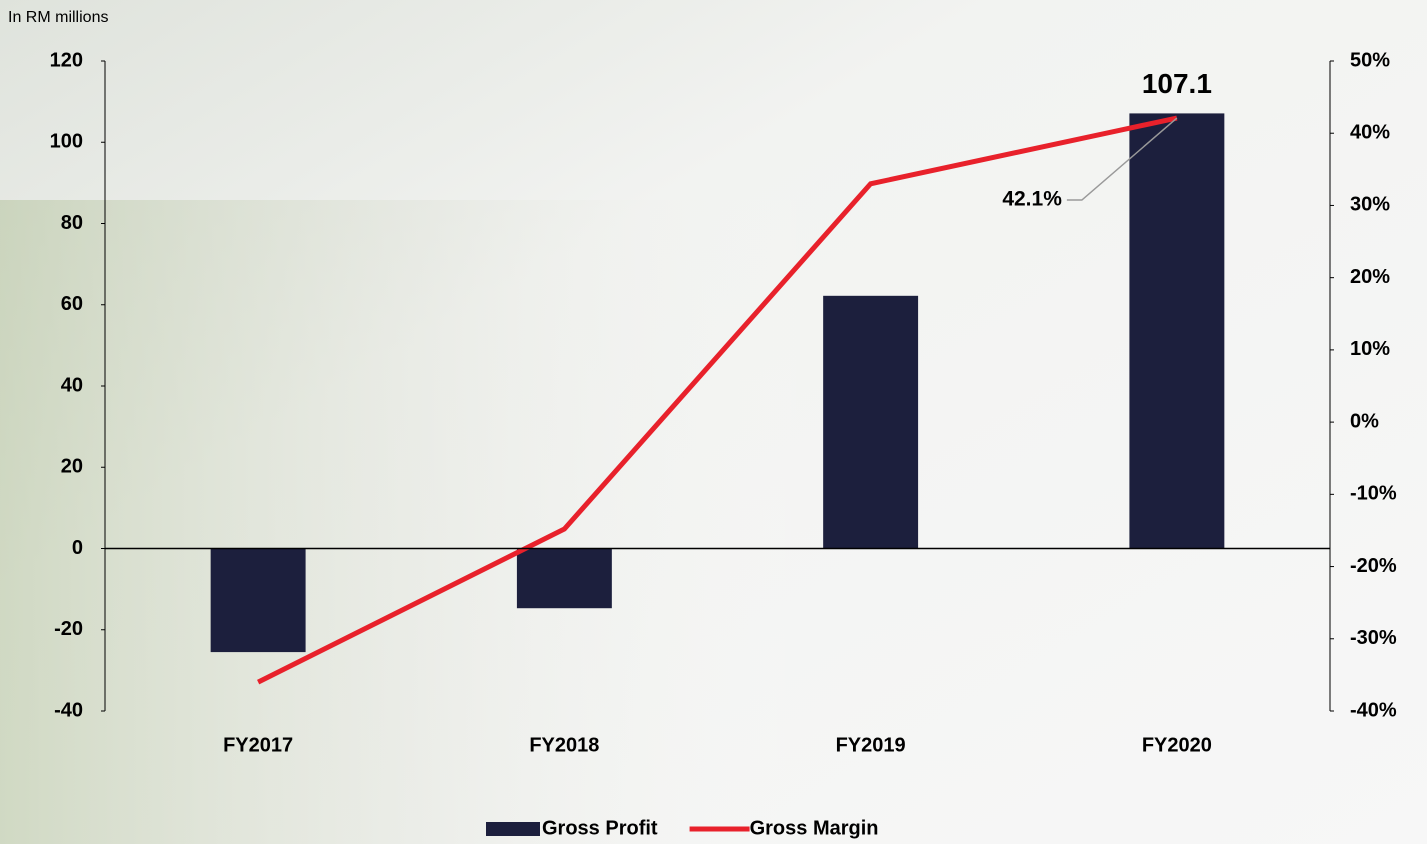 This screenshot has width=1427, height=844. What do you see at coordinates (68, 629) in the screenshot?
I see `y-tick-label: -20` at bounding box center [68, 629].